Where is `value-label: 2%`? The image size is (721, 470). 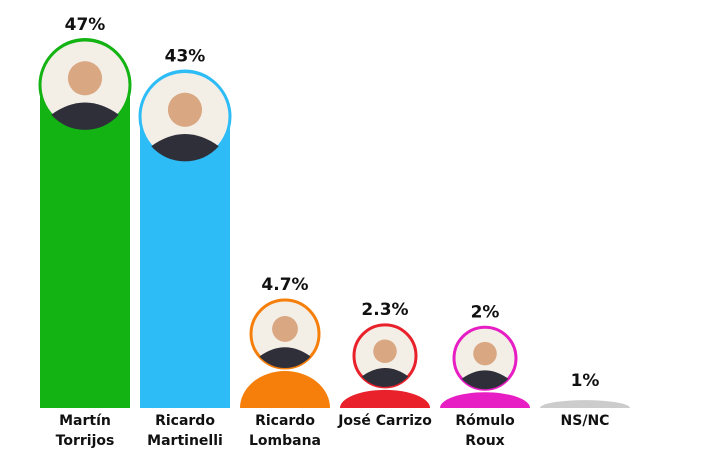
value-label: 2% is located at coordinates (485, 312).